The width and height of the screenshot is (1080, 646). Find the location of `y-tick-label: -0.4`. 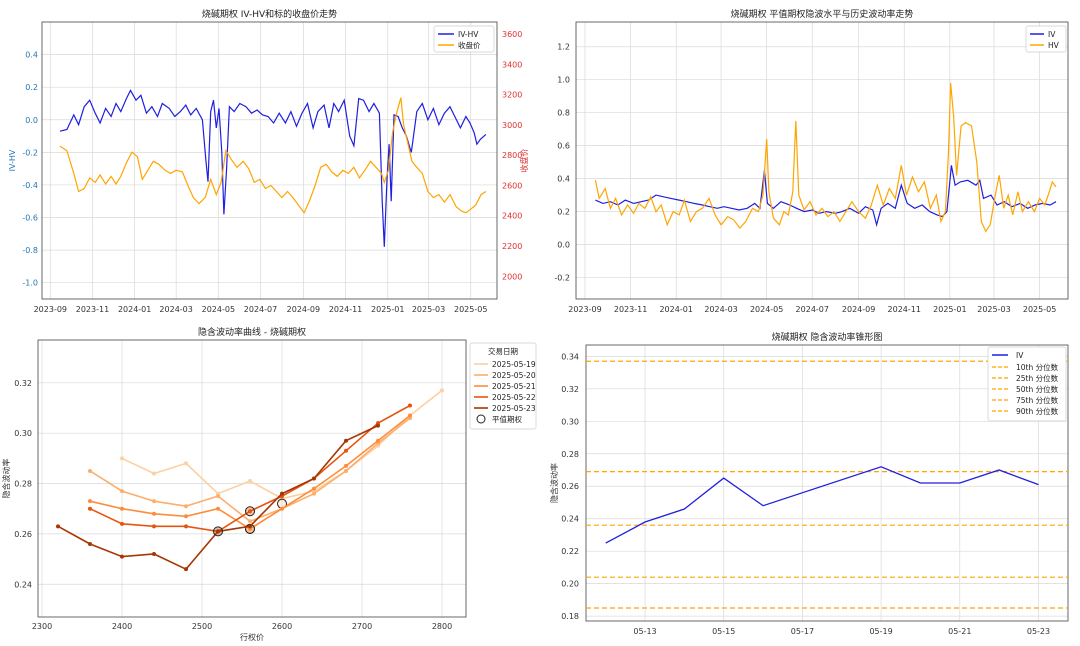

y-tick-label: -0.4 is located at coordinates (30, 185).